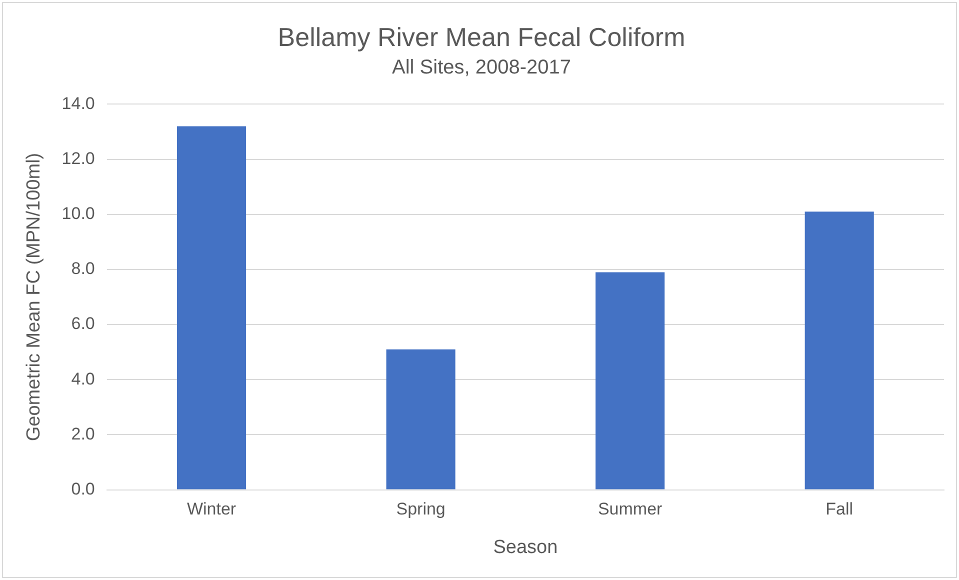 This screenshot has height=580, width=959. What do you see at coordinates (421, 509) in the screenshot?
I see `x-tick-label: Spring` at bounding box center [421, 509].